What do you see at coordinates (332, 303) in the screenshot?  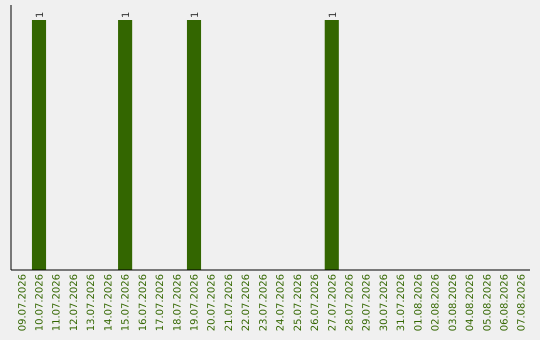 I see `x-tick-label: 27.07.2026` at bounding box center [332, 303].